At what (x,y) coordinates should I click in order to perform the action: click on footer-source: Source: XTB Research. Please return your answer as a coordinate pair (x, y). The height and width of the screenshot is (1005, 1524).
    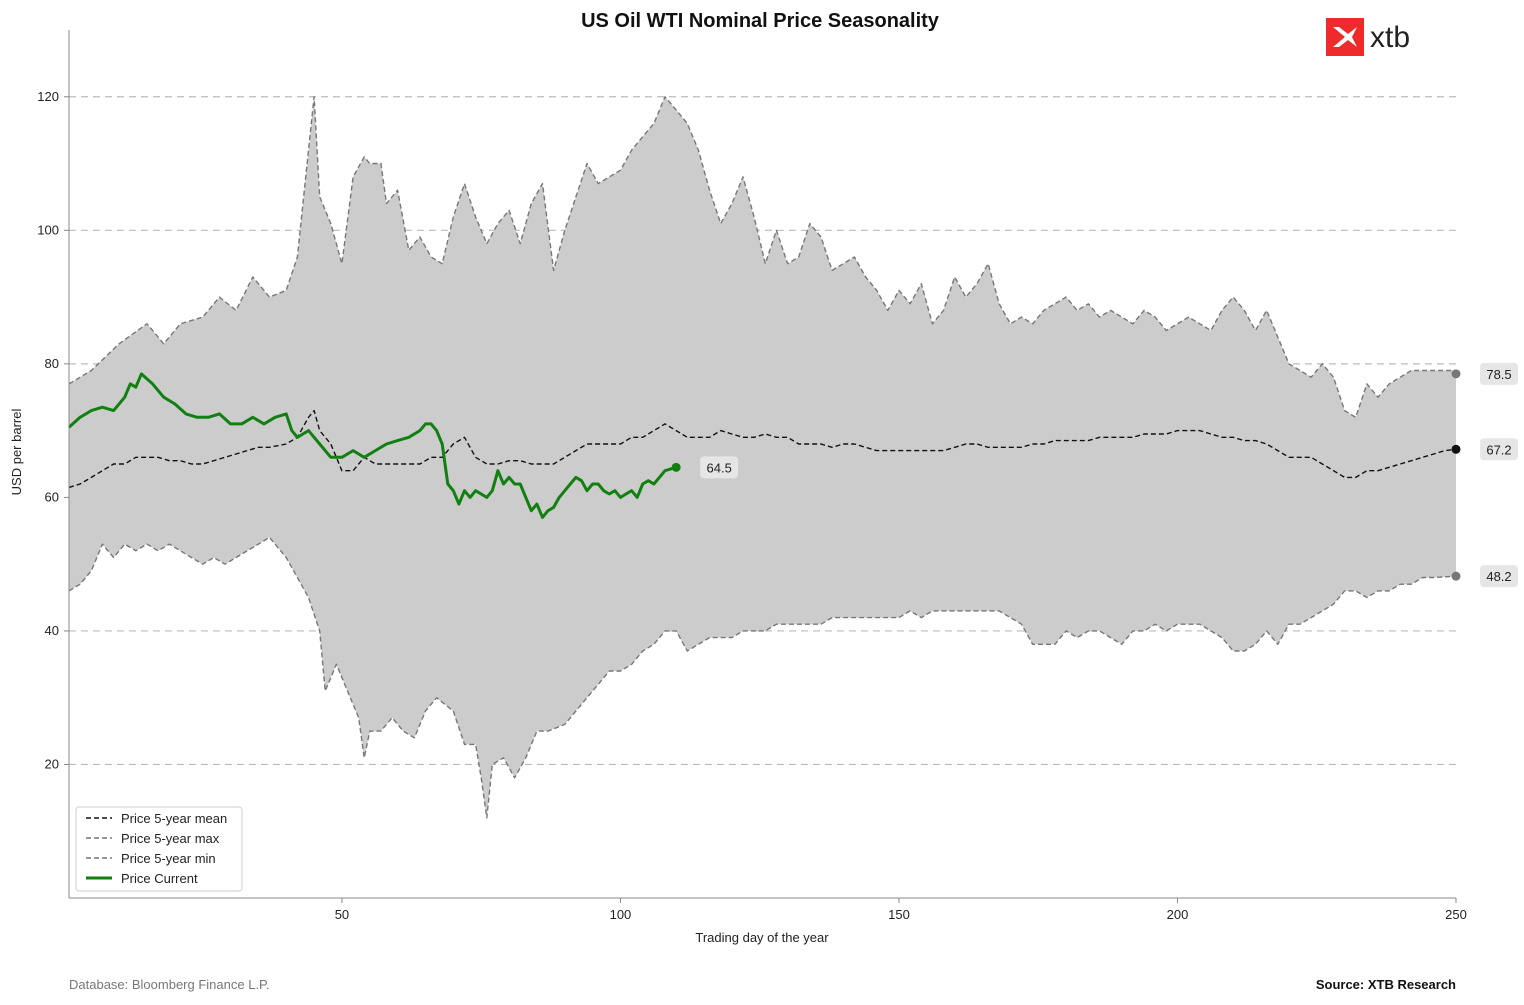
    Looking at the image, I should click on (1386, 984).